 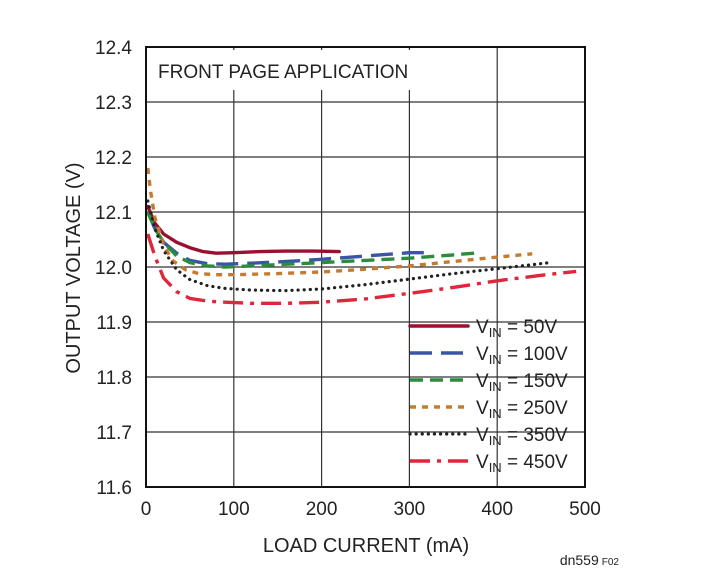 I want to click on y-tick-label: 11.7, so click(x=114, y=433).